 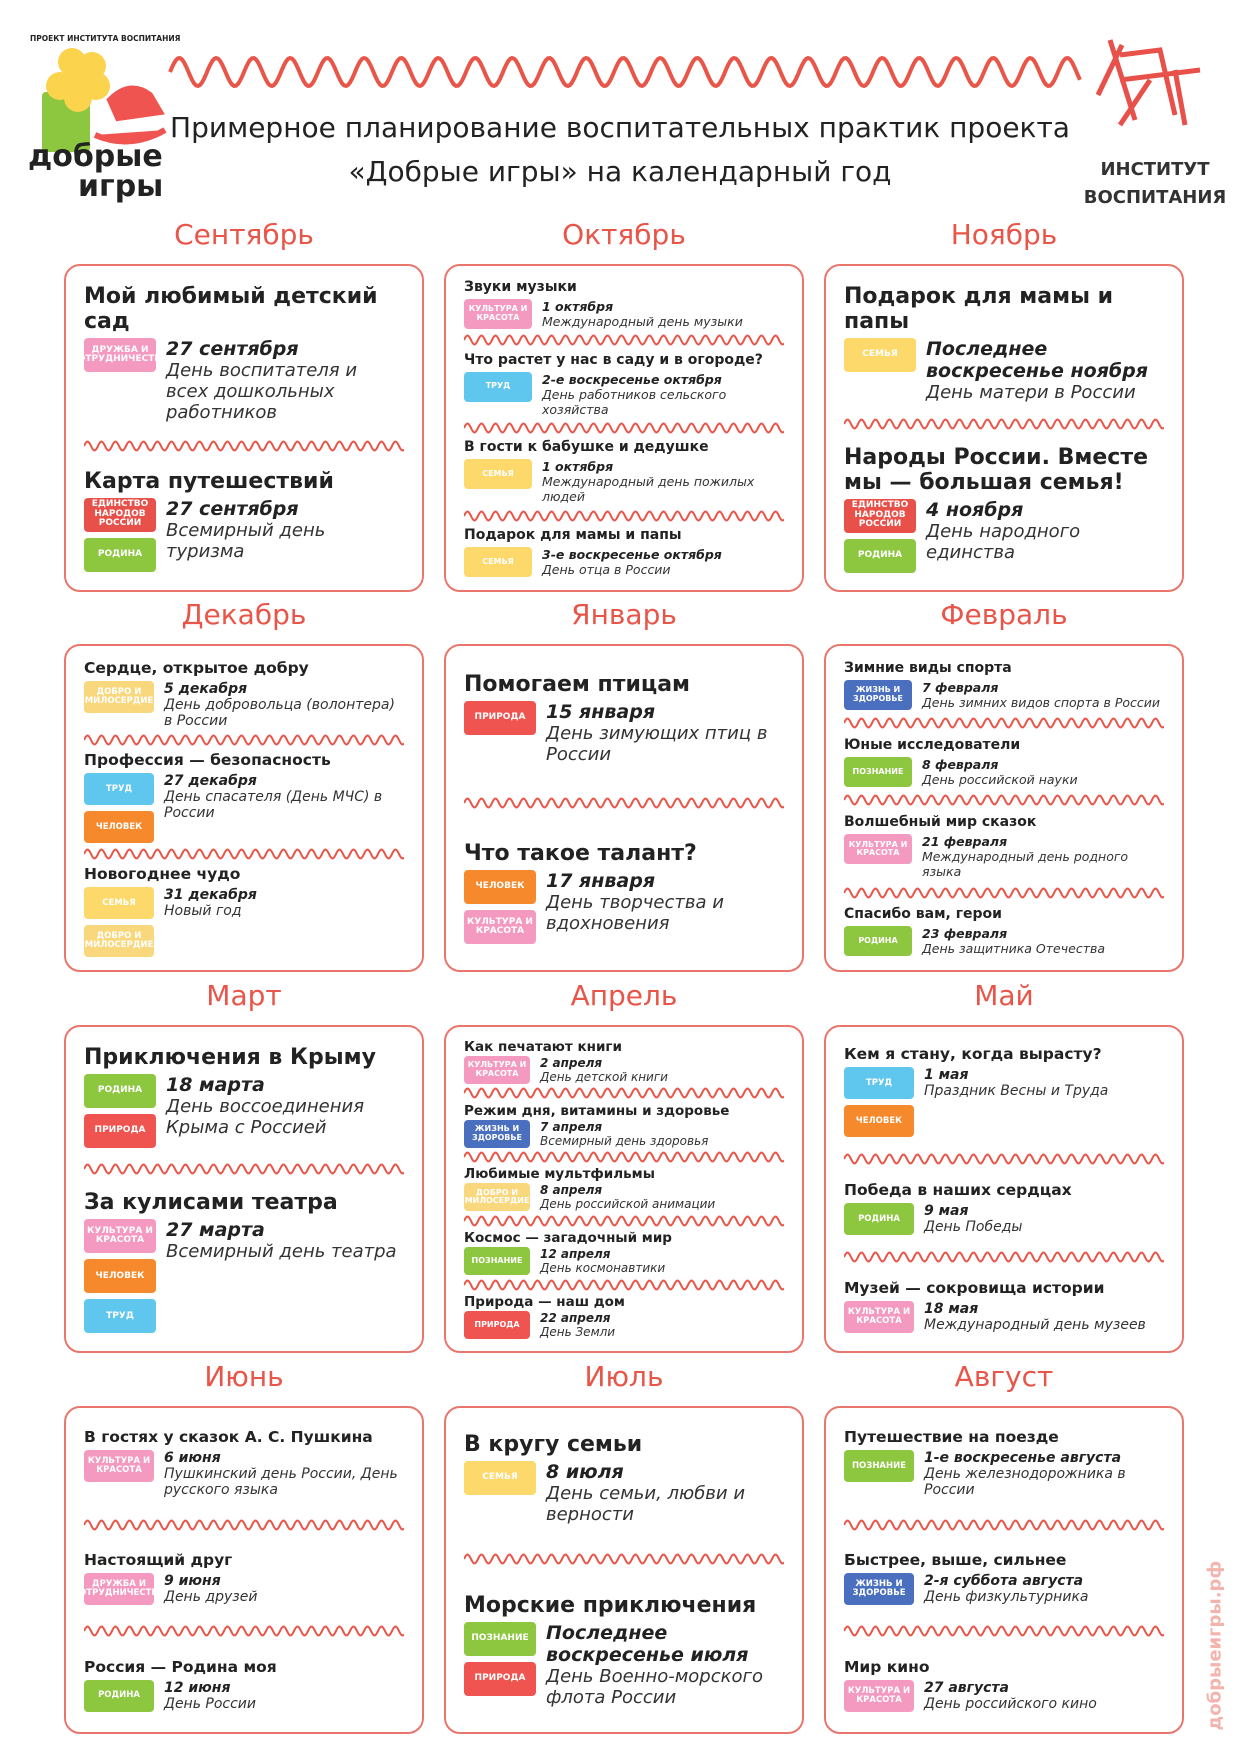 What do you see at coordinates (244, 234) in the screenshot?
I see `month-name: Сентябрь` at bounding box center [244, 234].